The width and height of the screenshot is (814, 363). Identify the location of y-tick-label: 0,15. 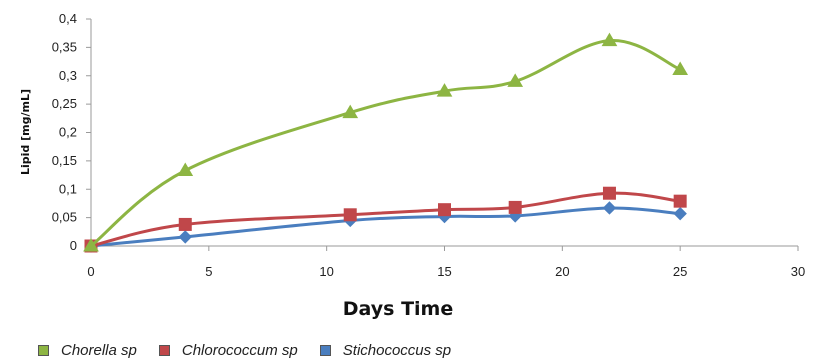
(64, 160).